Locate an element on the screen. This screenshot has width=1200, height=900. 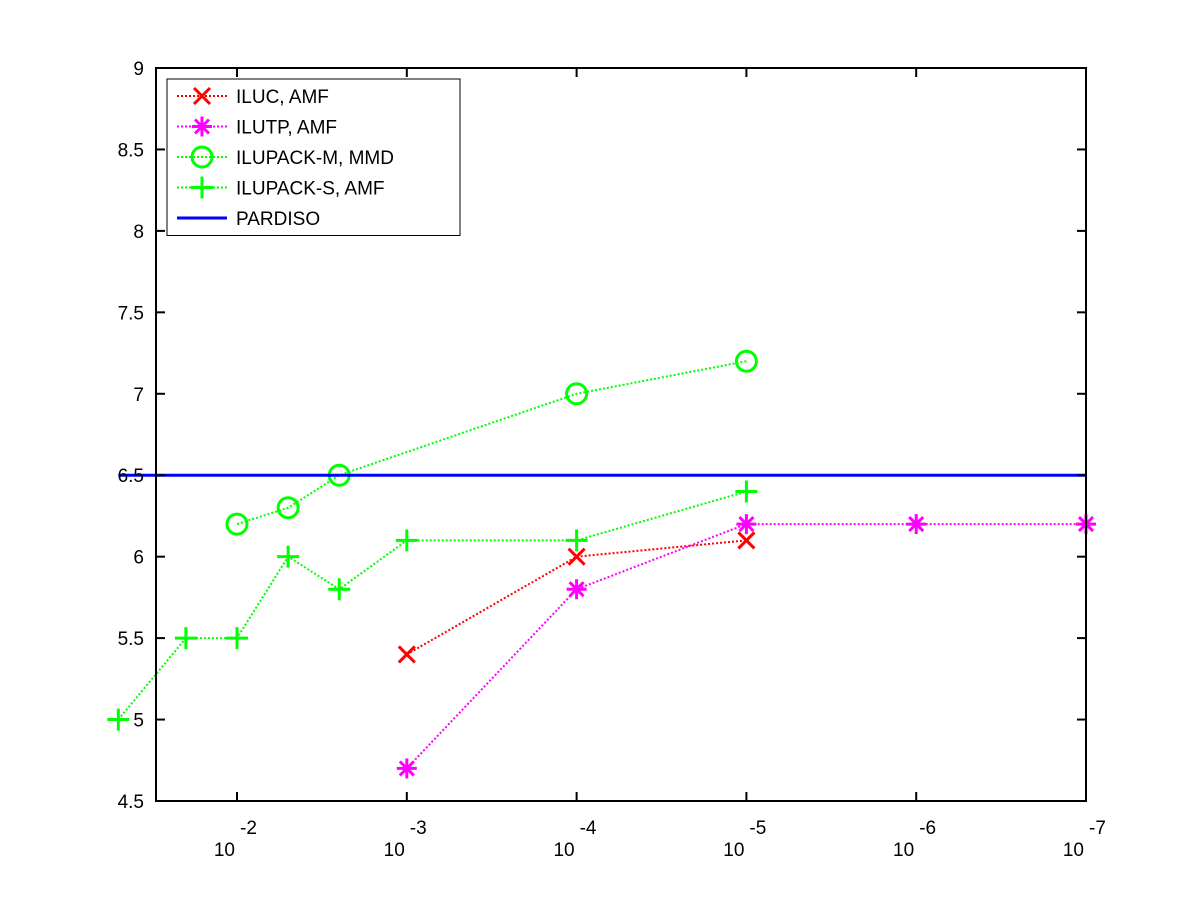
legend-label: ILUC, AMF is located at coordinates (282, 97).